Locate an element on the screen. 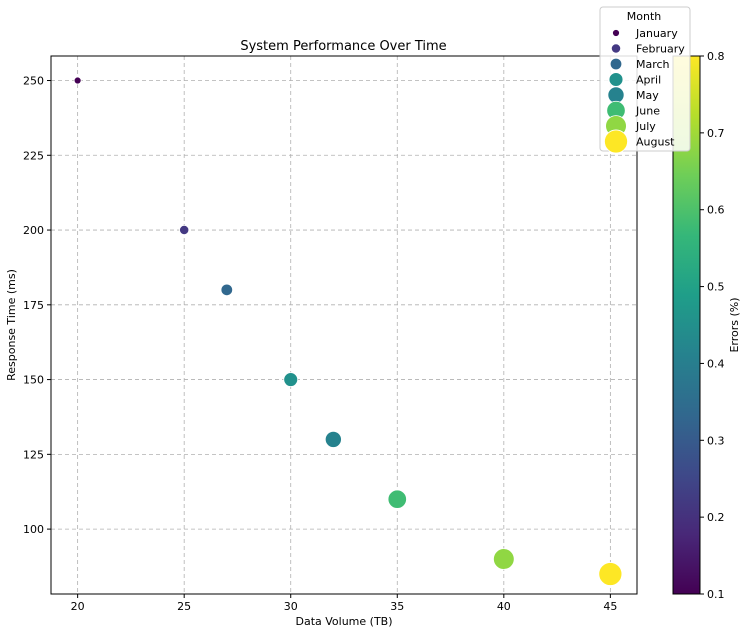 The image size is (748, 634). legend-marker-march is located at coordinates (616, 64).